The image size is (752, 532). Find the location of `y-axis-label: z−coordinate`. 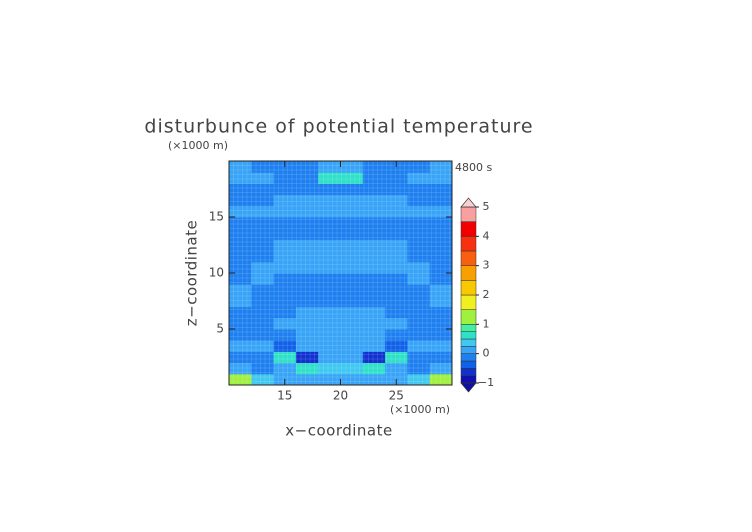

y-axis-label: z−coordinate is located at coordinates (192, 273).